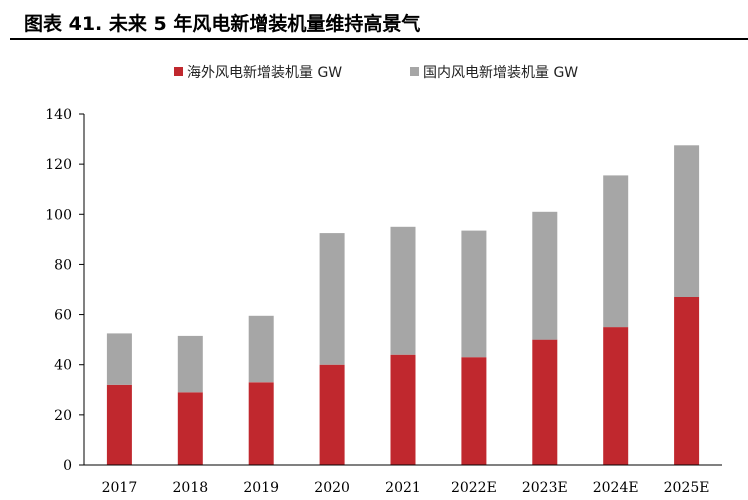 The image size is (748, 500). I want to click on bar-overseas-2020, so click(332, 414).